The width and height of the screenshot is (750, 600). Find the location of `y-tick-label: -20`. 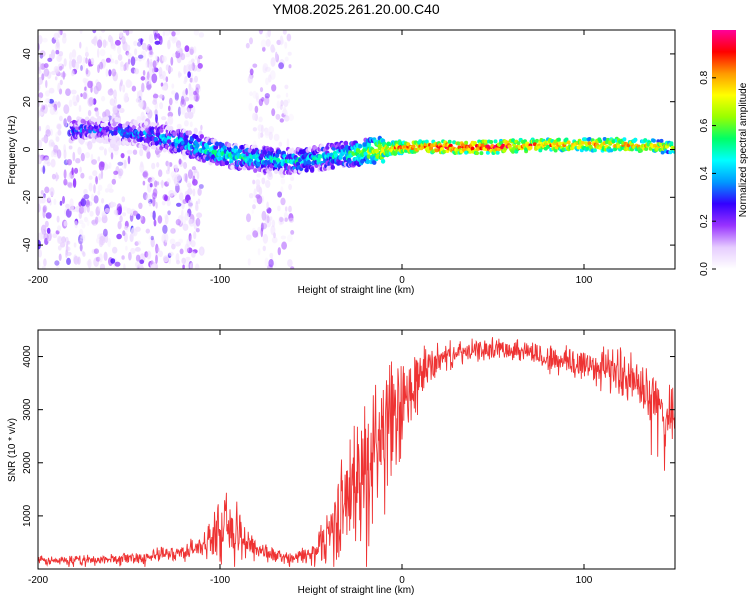

y-tick-label: -20 is located at coordinates (27, 197).